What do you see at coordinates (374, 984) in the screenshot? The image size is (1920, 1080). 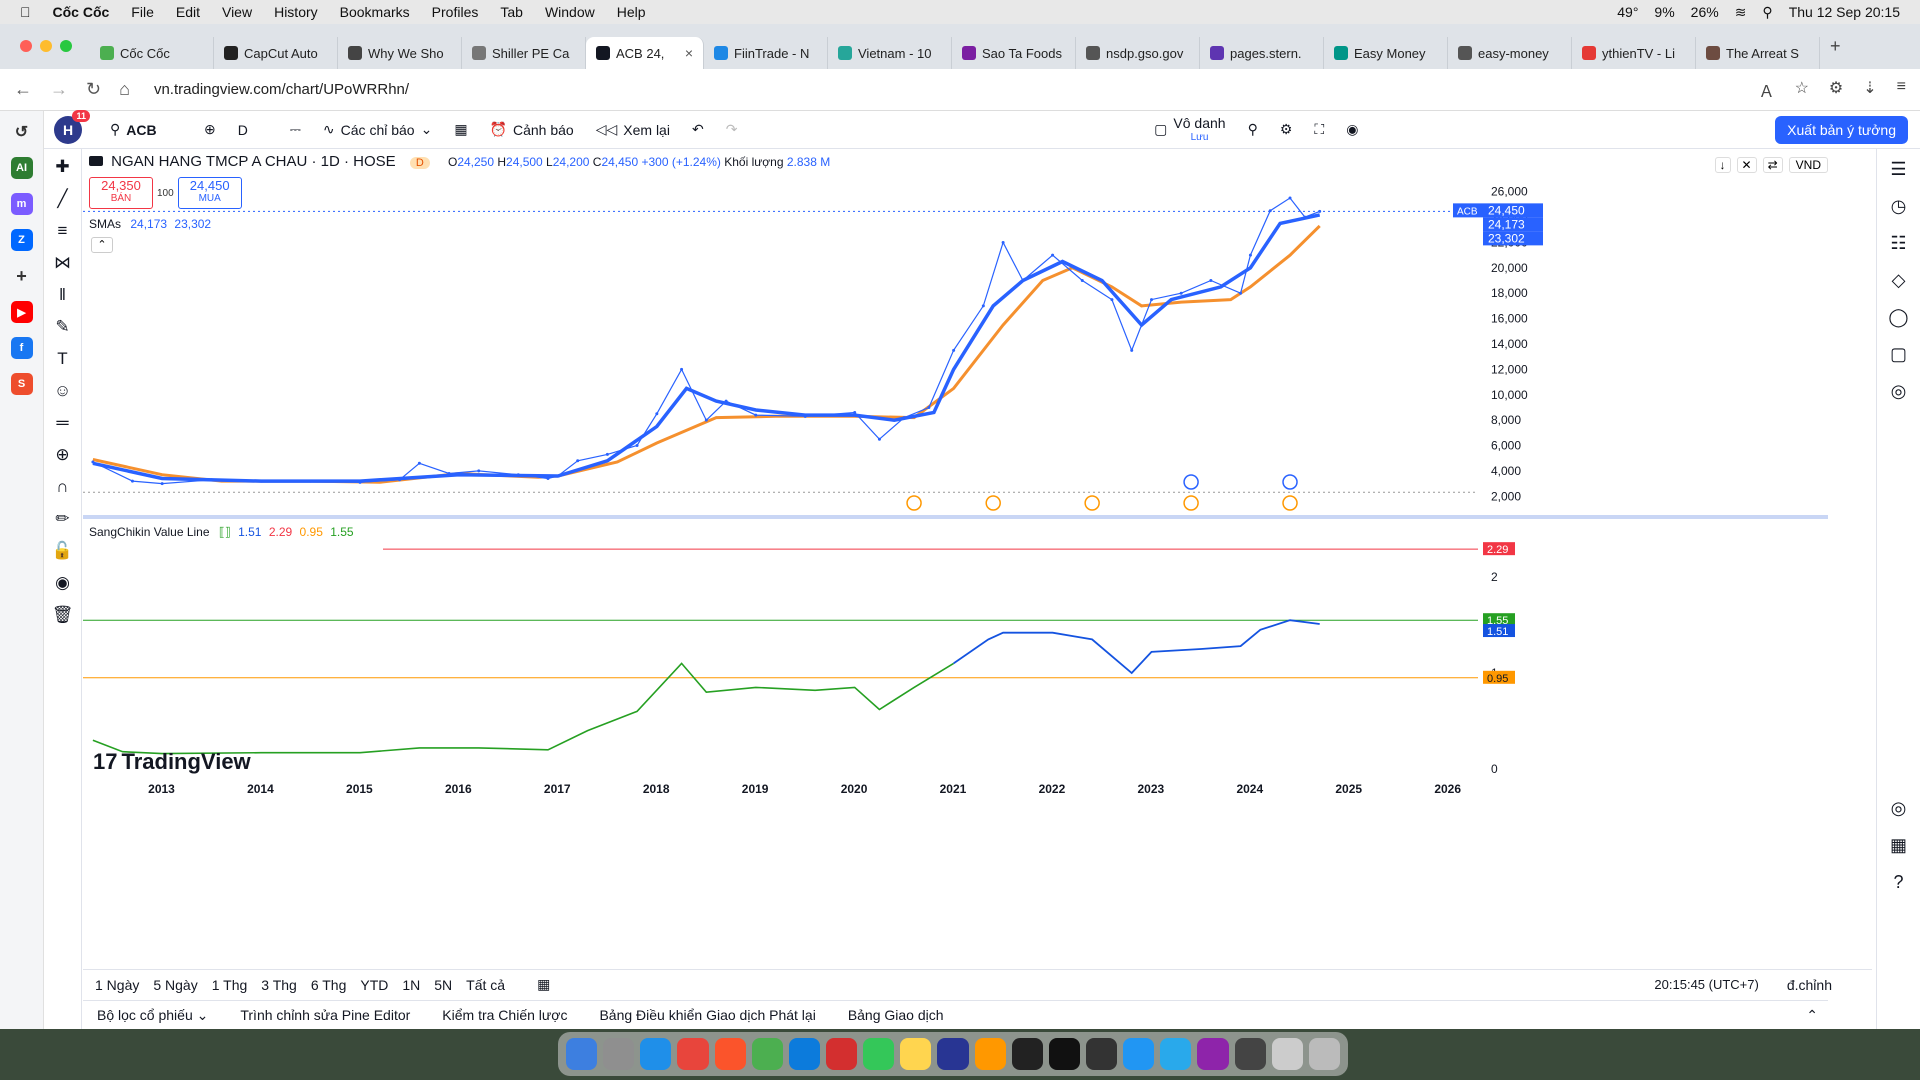 I see `range-ytd: YTD` at bounding box center [374, 984].